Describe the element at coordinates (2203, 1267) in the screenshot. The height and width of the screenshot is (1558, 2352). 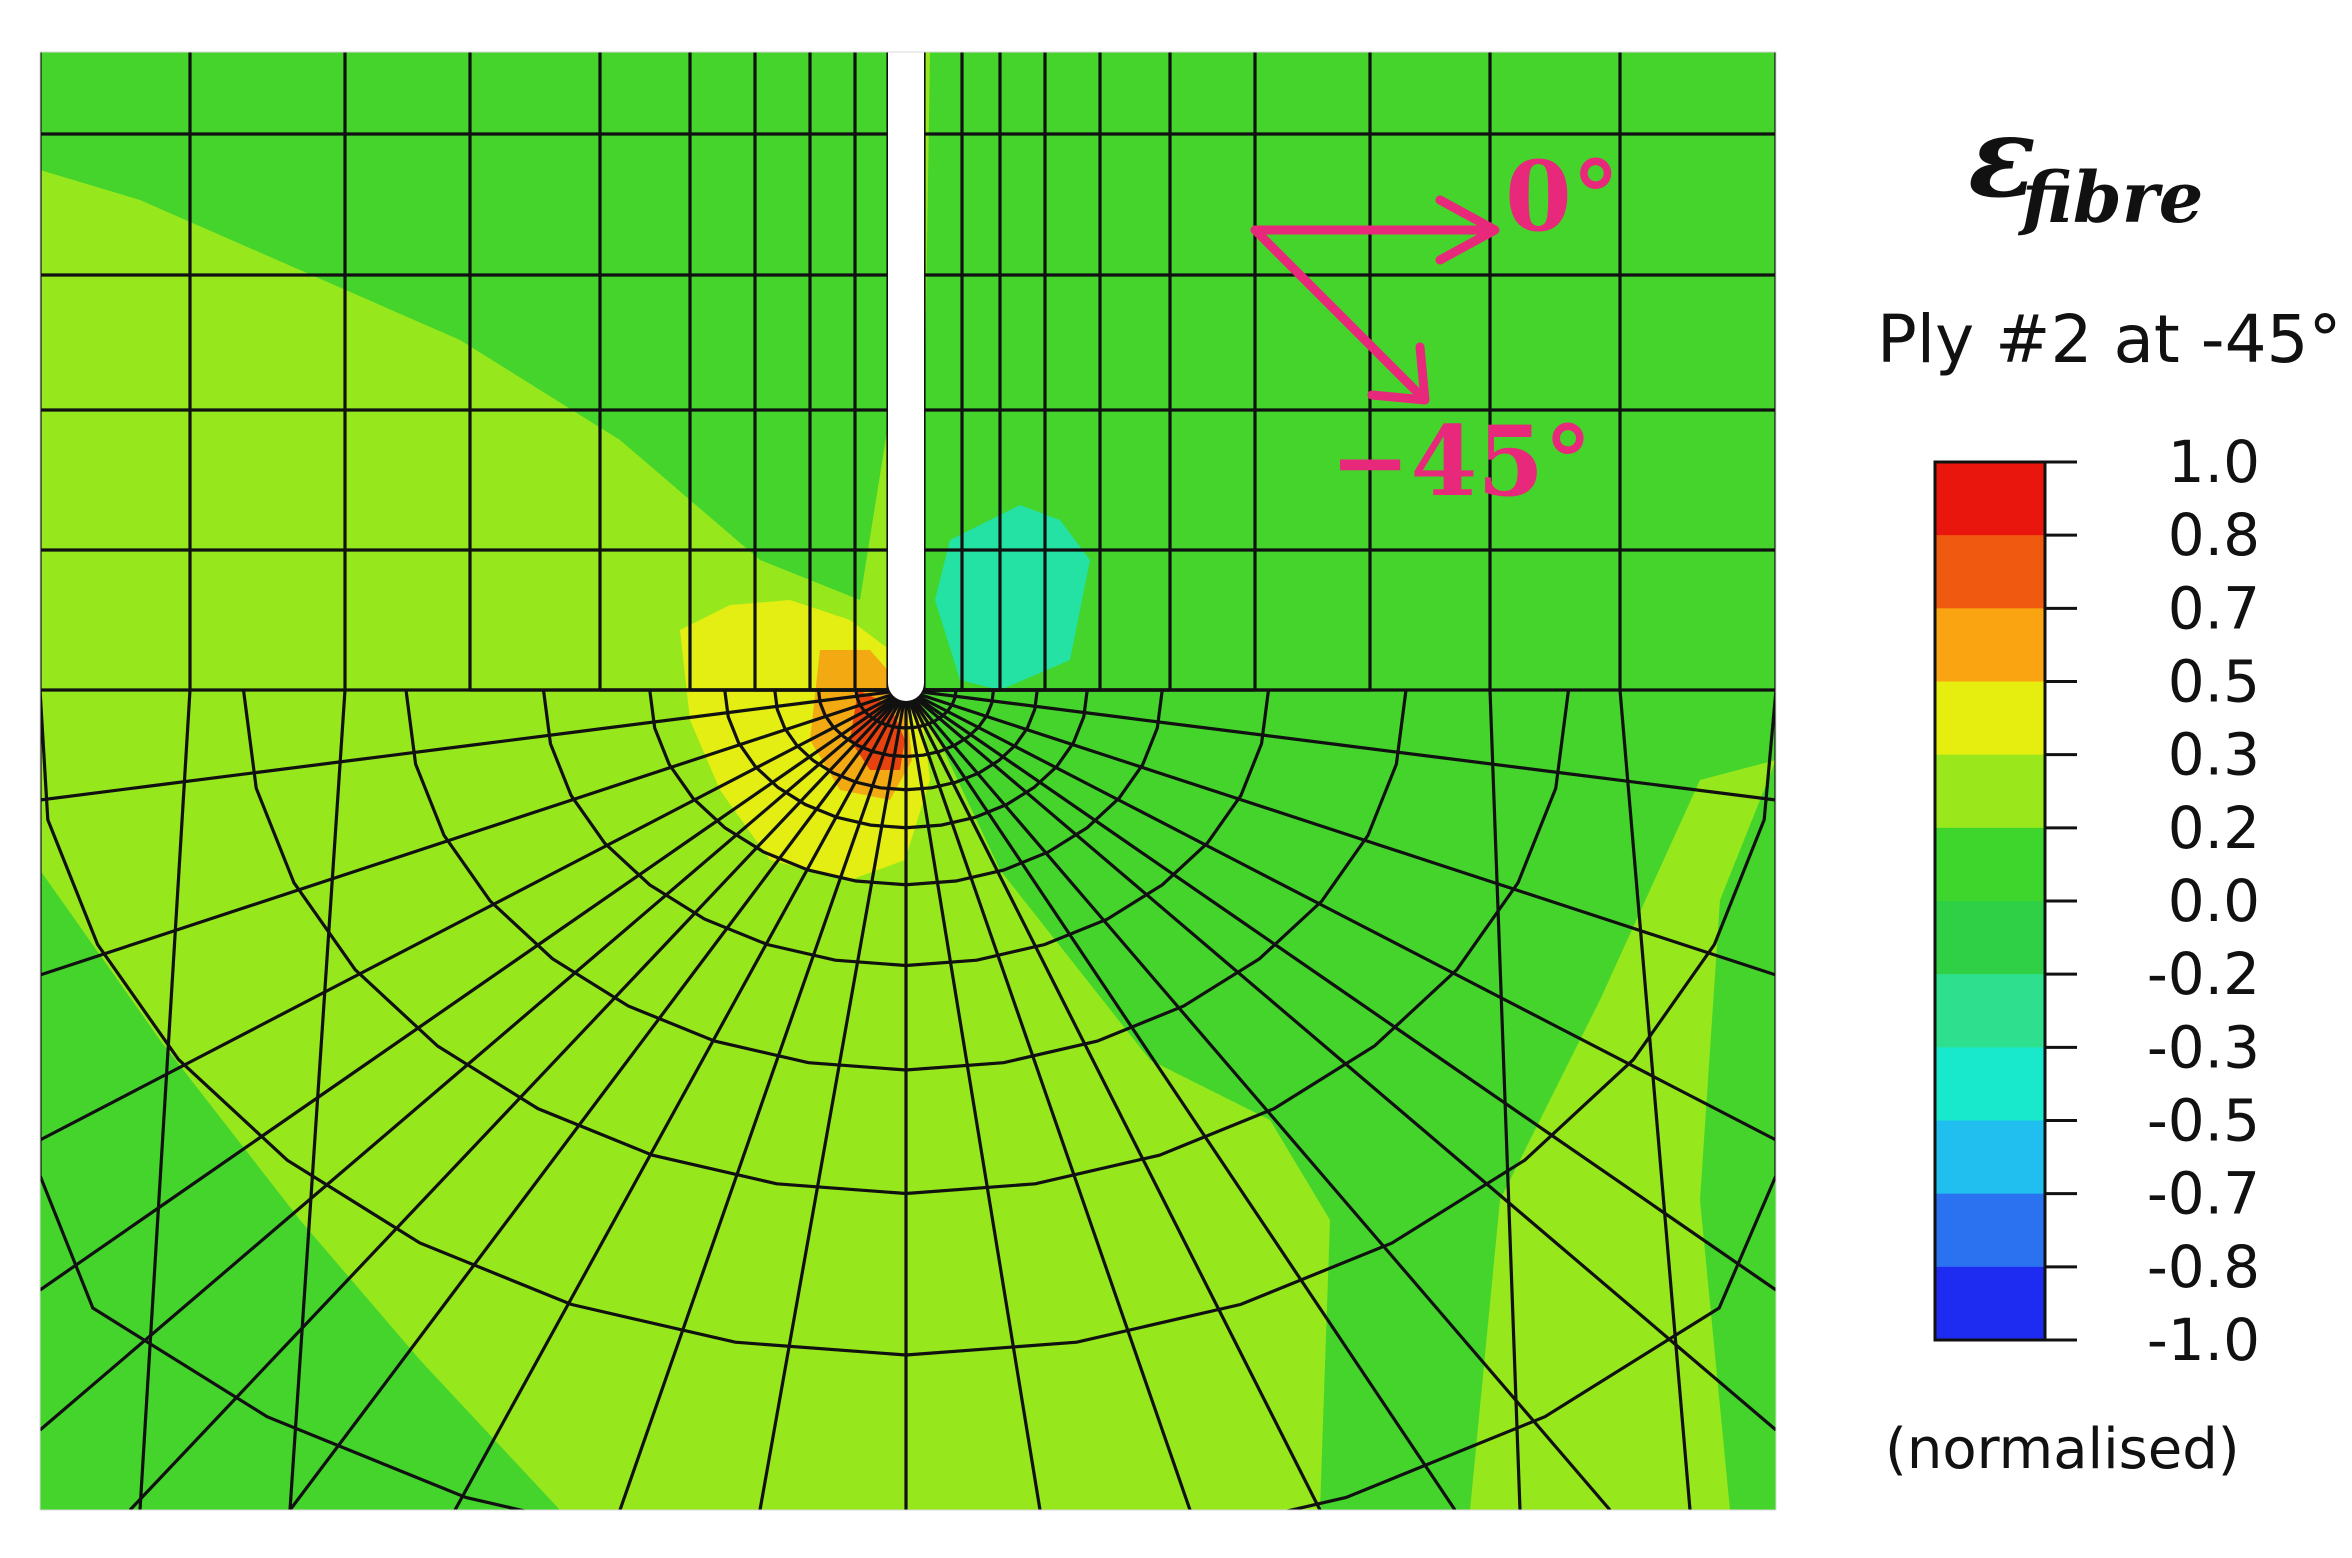
I see `colorbar-tick-label: -0.8` at that location.